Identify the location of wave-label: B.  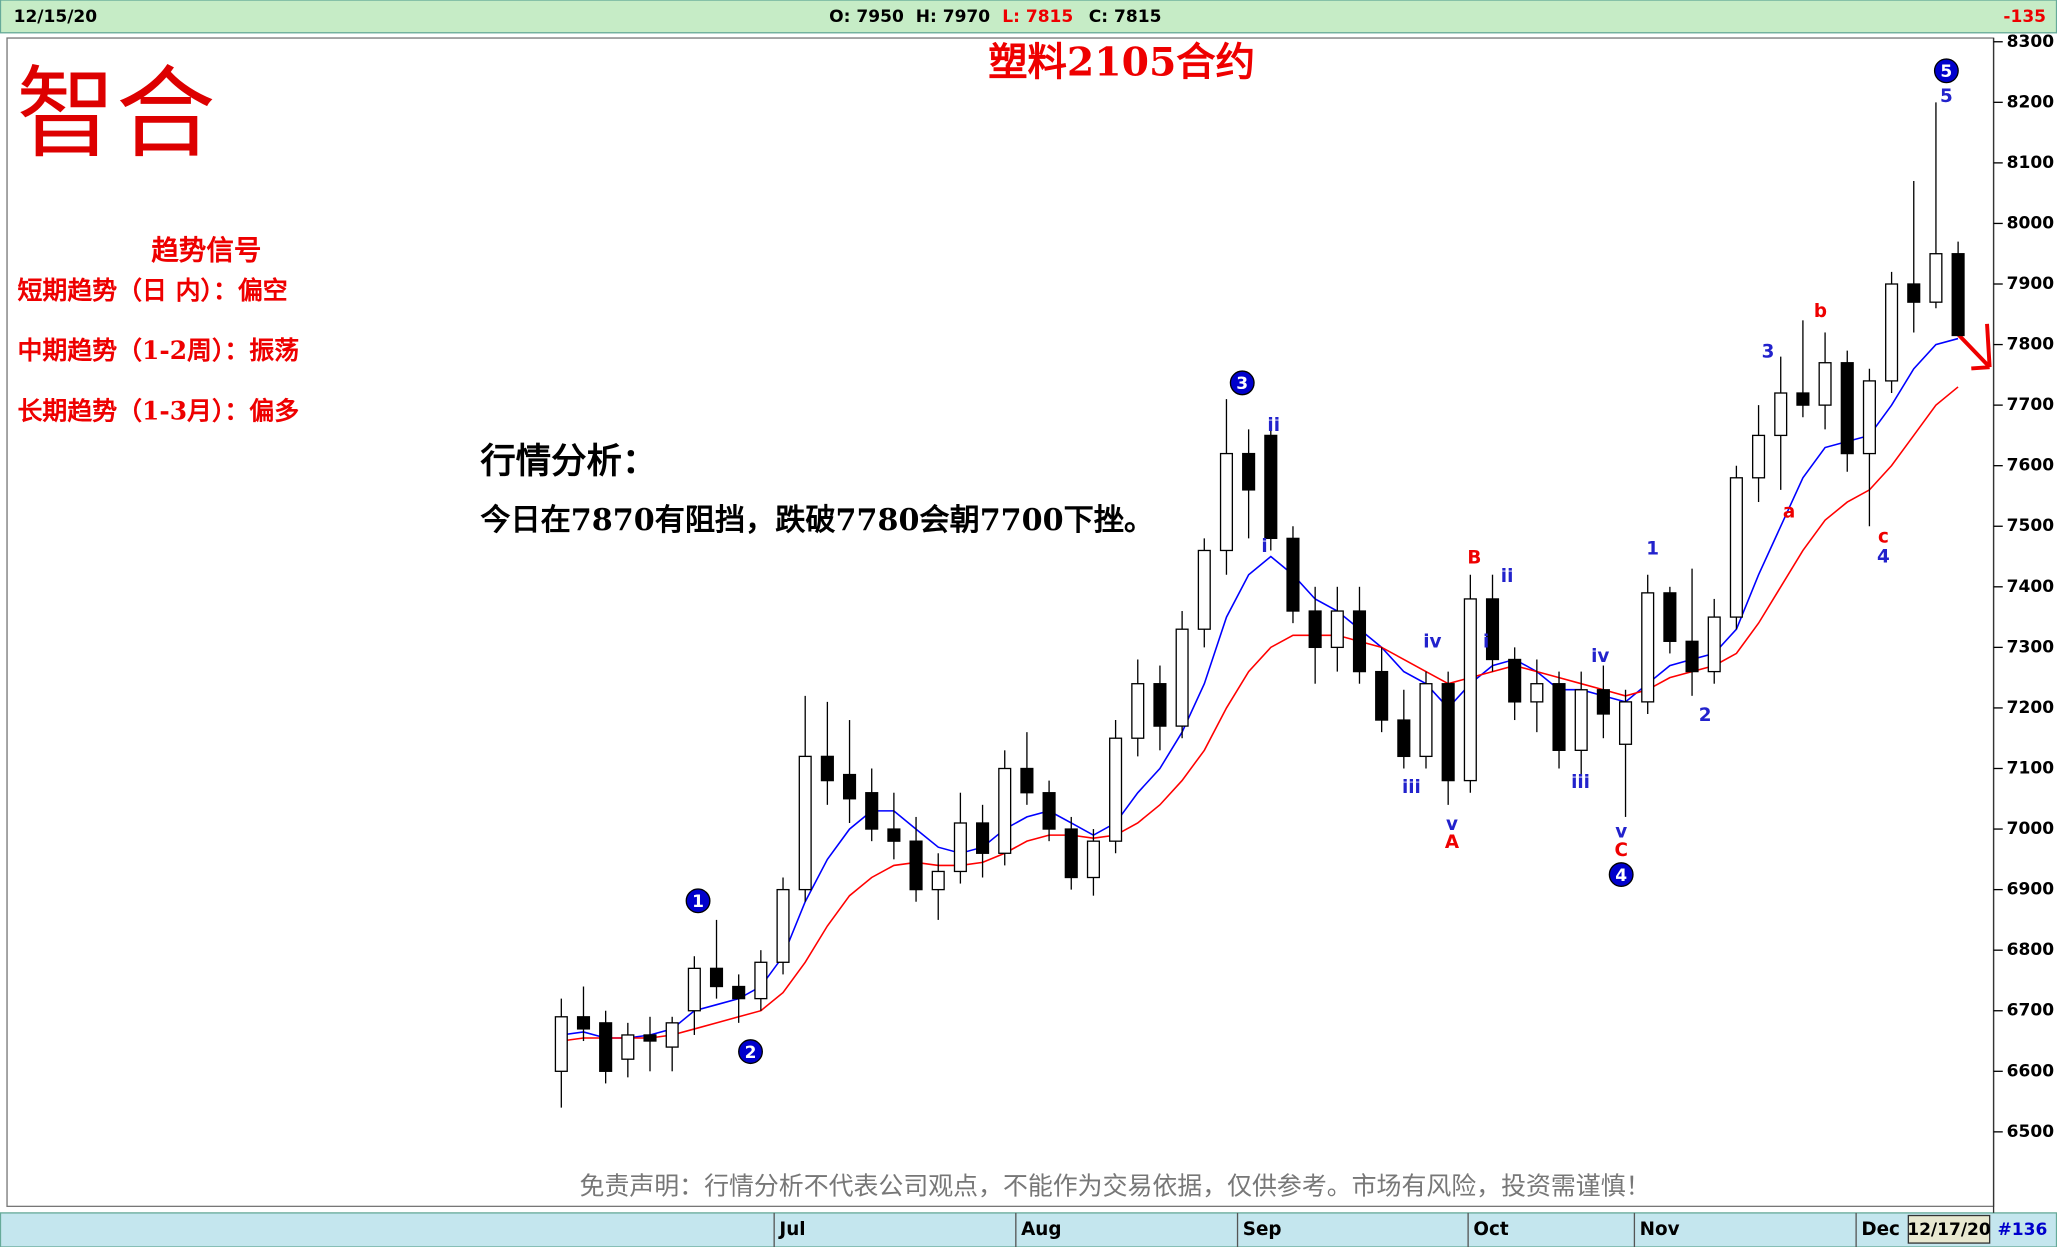
(1474, 558).